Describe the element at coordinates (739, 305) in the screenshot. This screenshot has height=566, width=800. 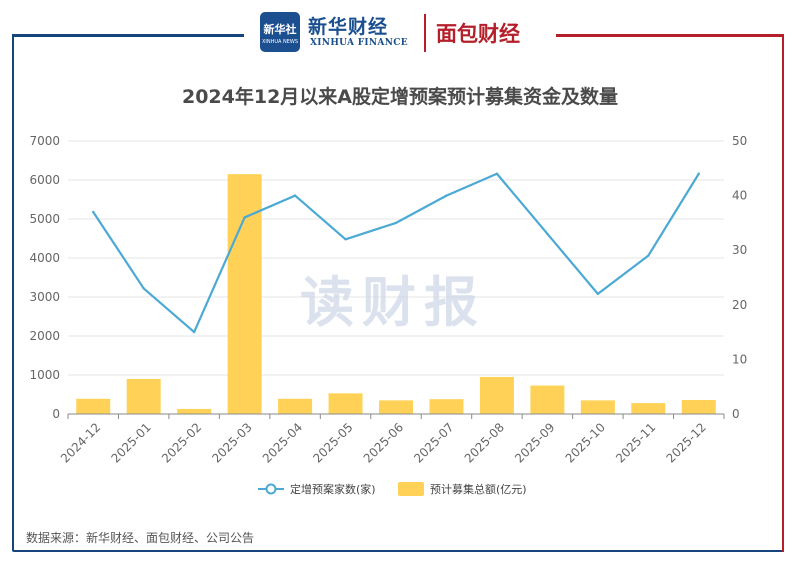
I see `y-right-tick-label: 20` at that location.